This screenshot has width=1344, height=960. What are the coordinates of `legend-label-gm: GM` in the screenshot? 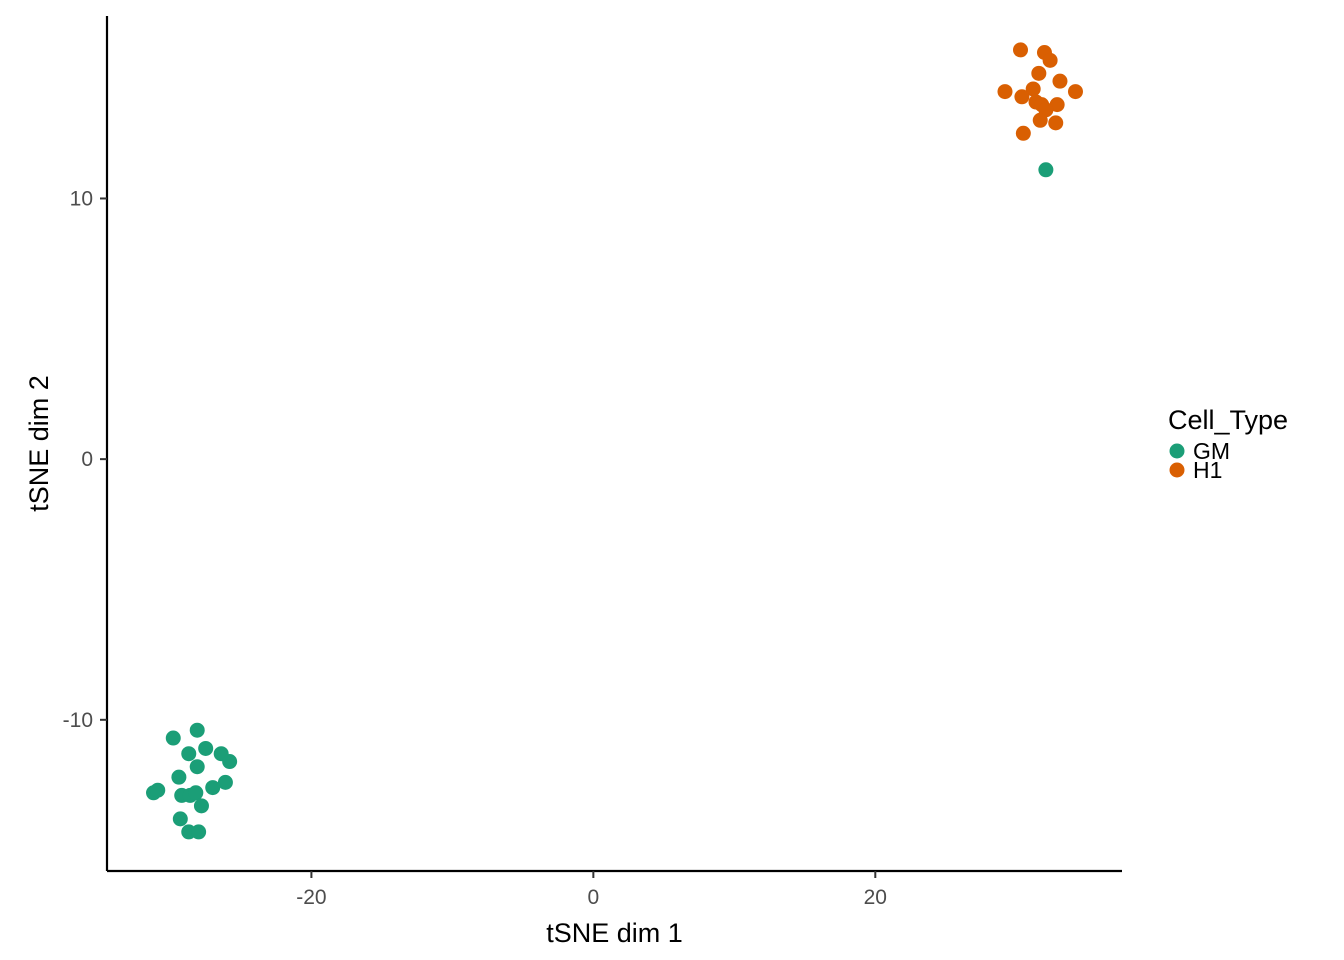 It's located at (1211, 451).